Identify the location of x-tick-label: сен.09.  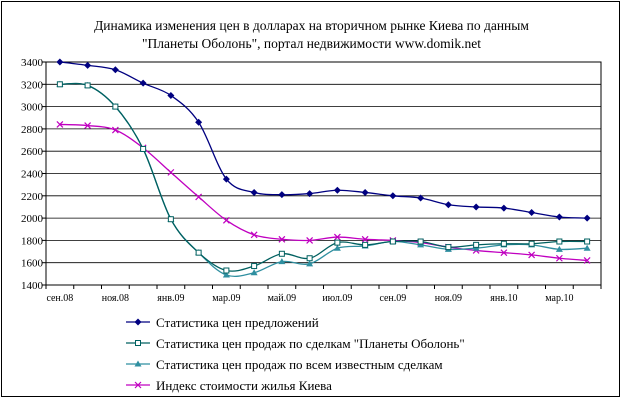
(392, 298).